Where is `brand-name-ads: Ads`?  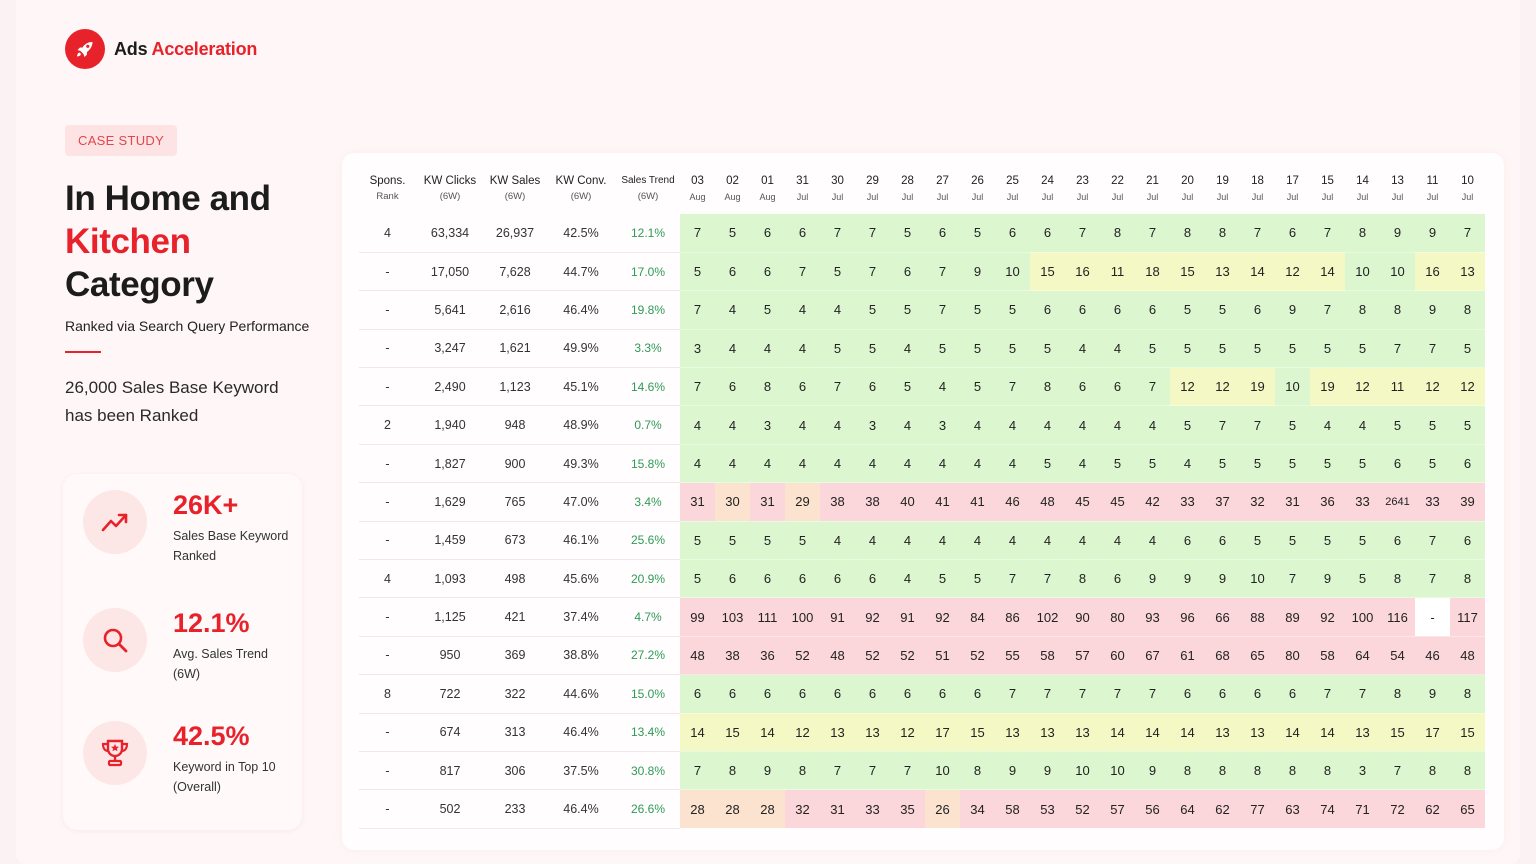 brand-name-ads: Ads is located at coordinates (131, 48).